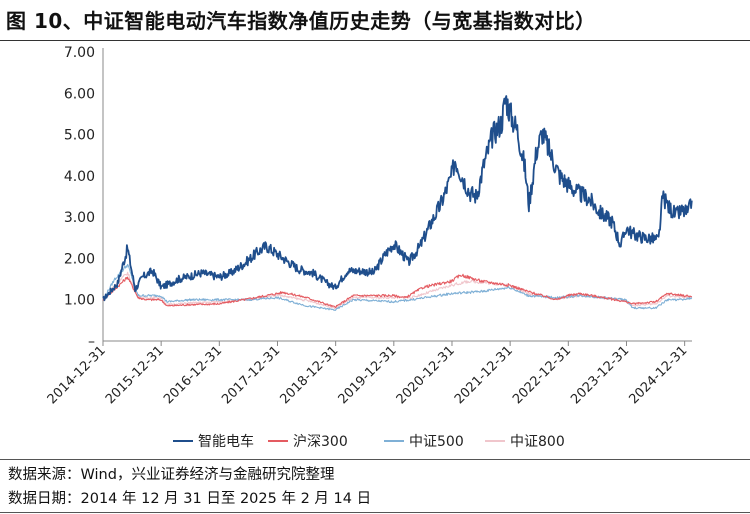 This screenshot has height=514, width=750. I want to click on x-tick-label: 2016-12-31, so click(193, 375).